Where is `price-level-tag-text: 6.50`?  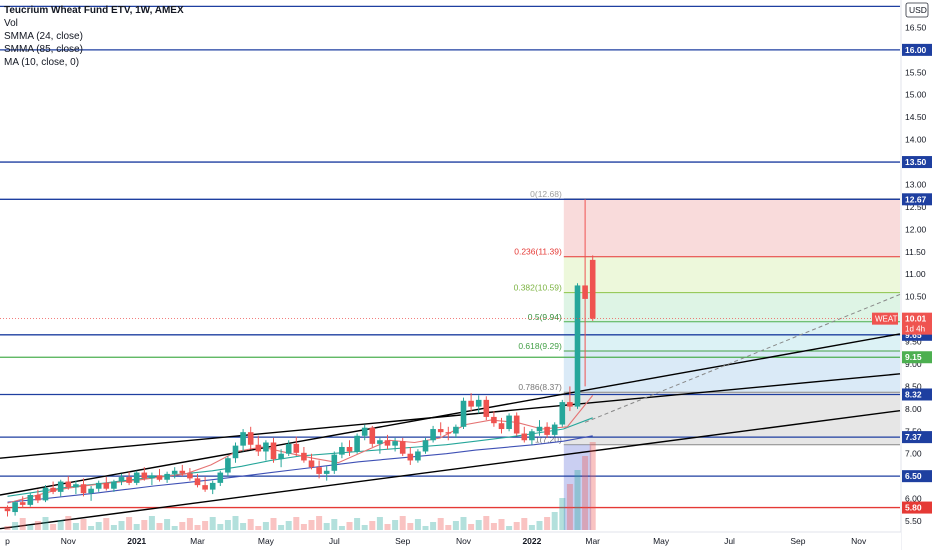
price-level-tag-text: 6.50 is located at coordinates (913, 476).